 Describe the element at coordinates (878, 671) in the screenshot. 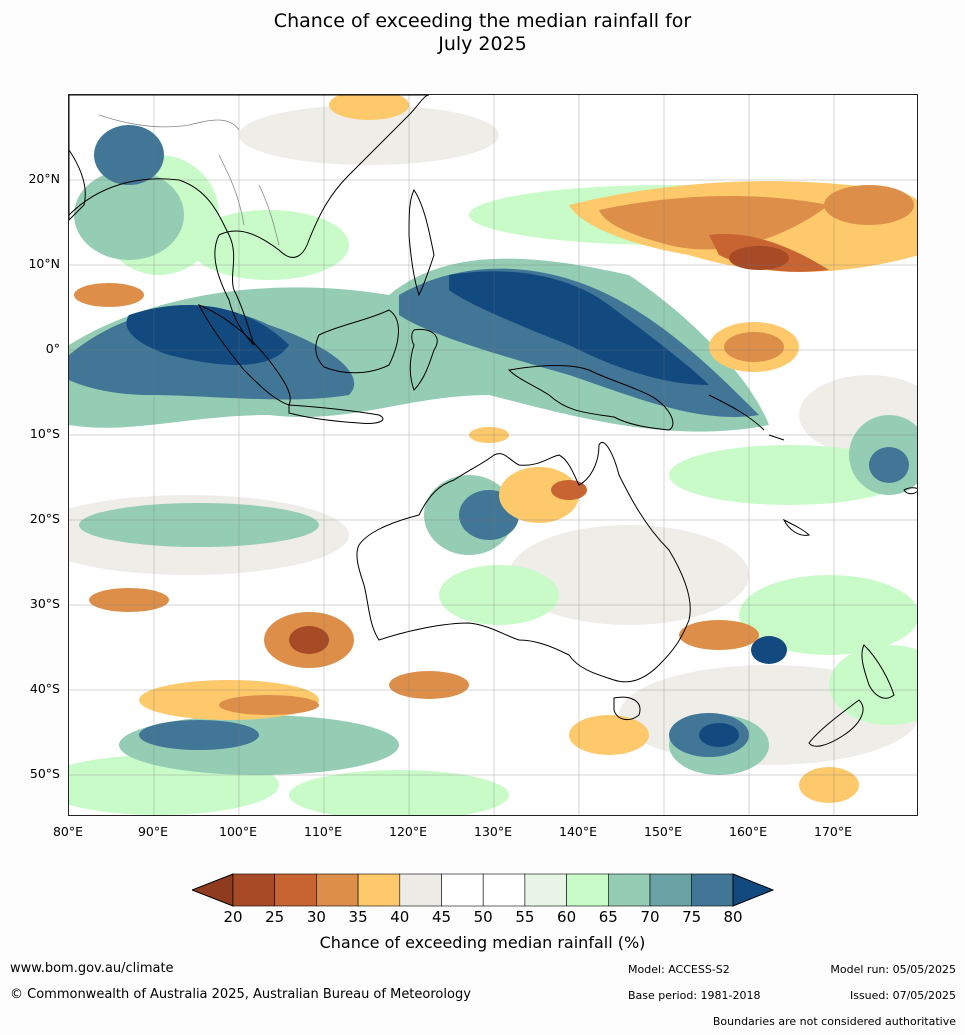

I see `new-zealand-north-outline` at that location.